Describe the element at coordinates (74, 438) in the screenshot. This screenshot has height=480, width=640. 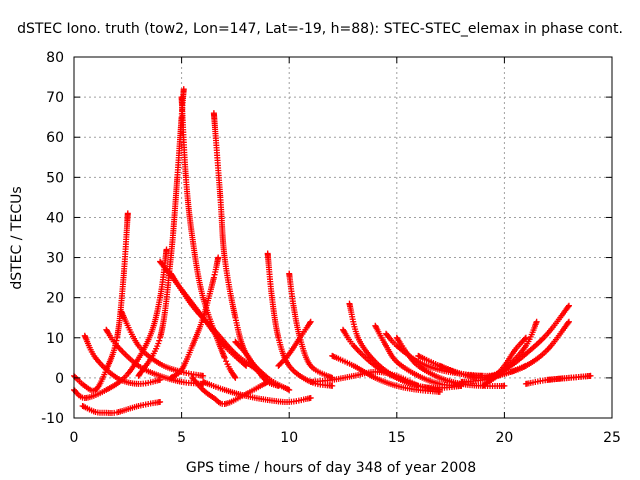
I see `x-tick-label: 0` at that location.